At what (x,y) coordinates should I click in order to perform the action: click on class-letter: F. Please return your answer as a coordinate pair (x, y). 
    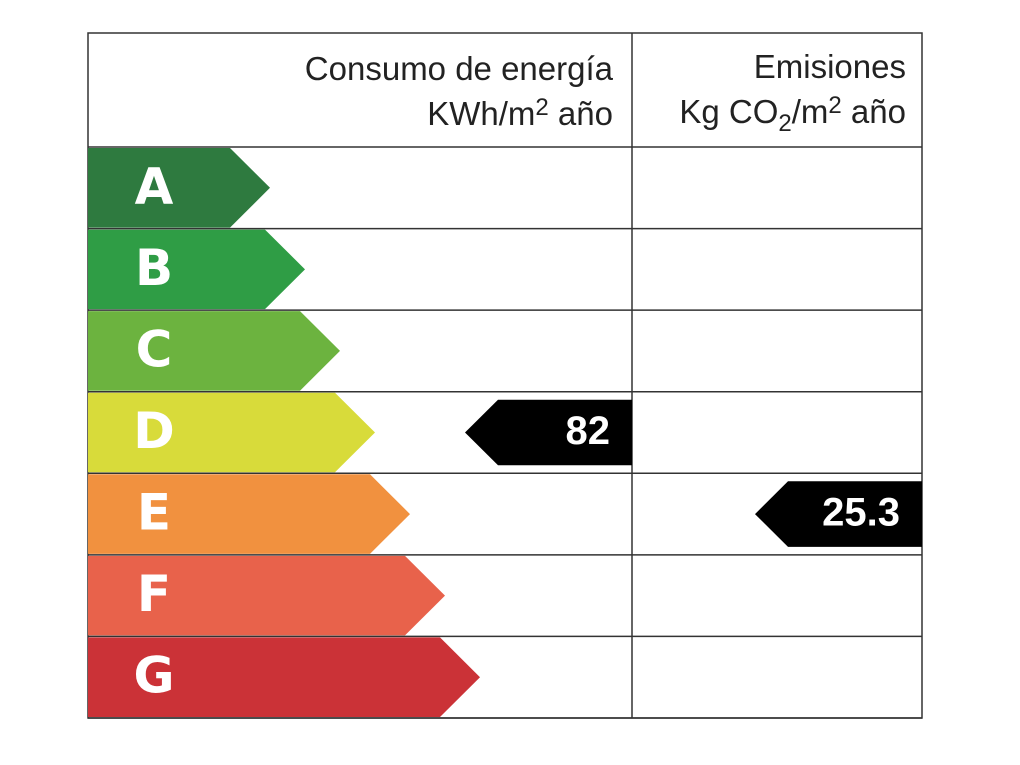
    Looking at the image, I should click on (154, 594).